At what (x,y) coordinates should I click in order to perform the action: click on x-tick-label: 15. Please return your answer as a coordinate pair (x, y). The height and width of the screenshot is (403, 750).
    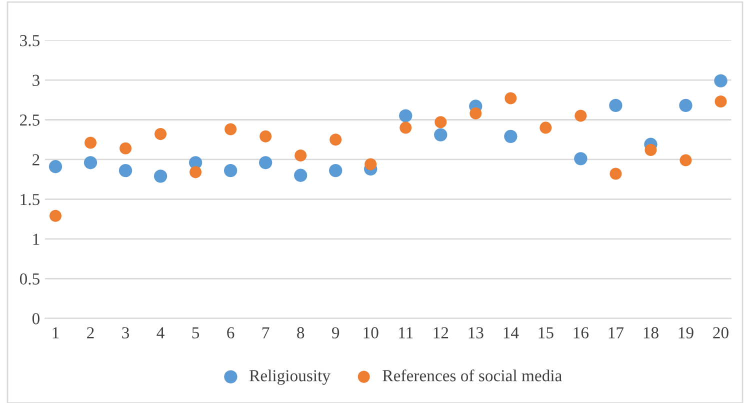
    Looking at the image, I should click on (546, 332).